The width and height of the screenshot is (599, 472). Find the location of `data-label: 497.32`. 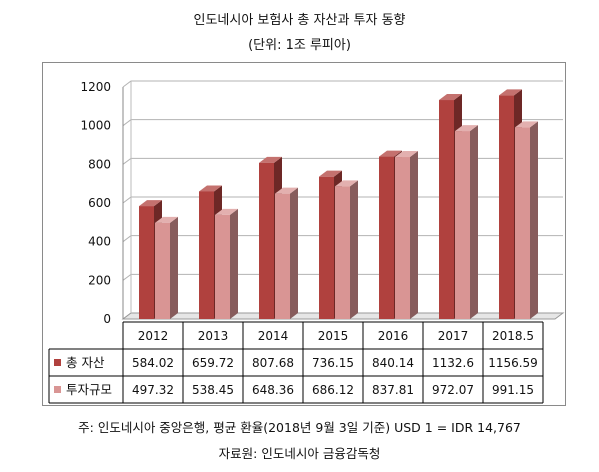

data-label: 497.32 is located at coordinates (153, 390).